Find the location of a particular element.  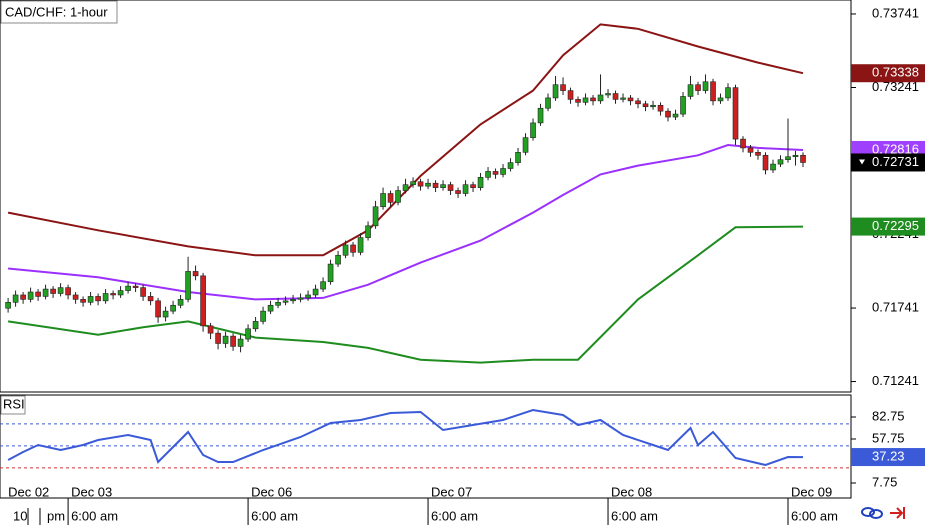

scroll-arrow is located at coordinates (897, 513).